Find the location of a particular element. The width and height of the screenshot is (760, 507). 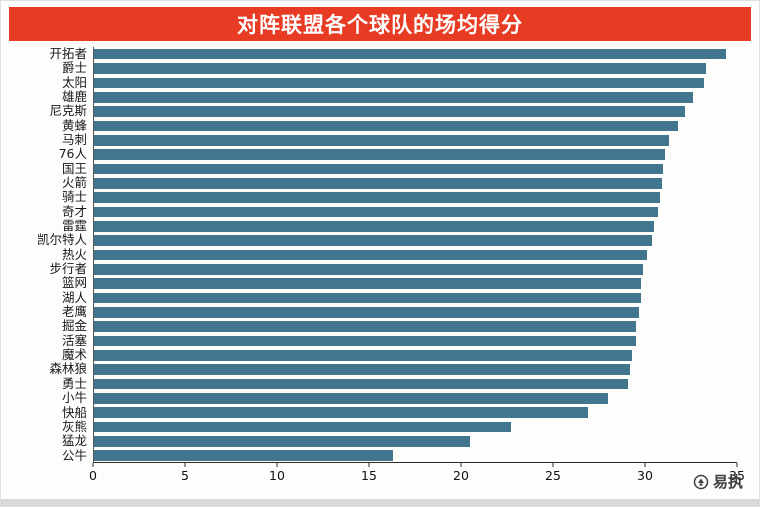

chart-row: 马刺 is located at coordinates (374, 140).